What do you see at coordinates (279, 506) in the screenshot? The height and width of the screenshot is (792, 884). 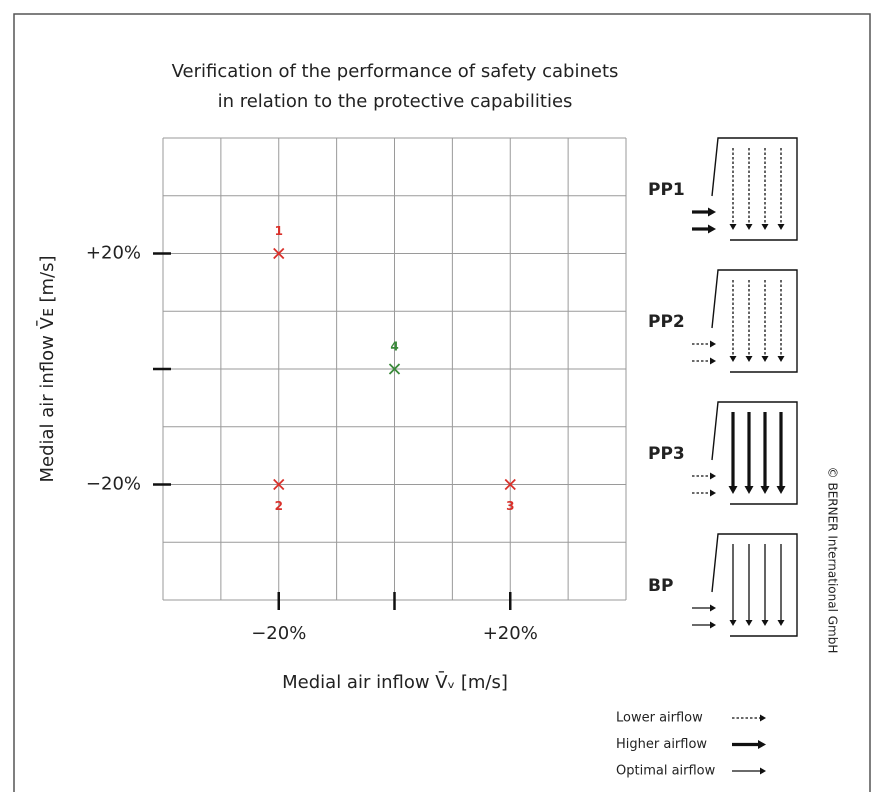 I see `point-label: 2` at bounding box center [279, 506].